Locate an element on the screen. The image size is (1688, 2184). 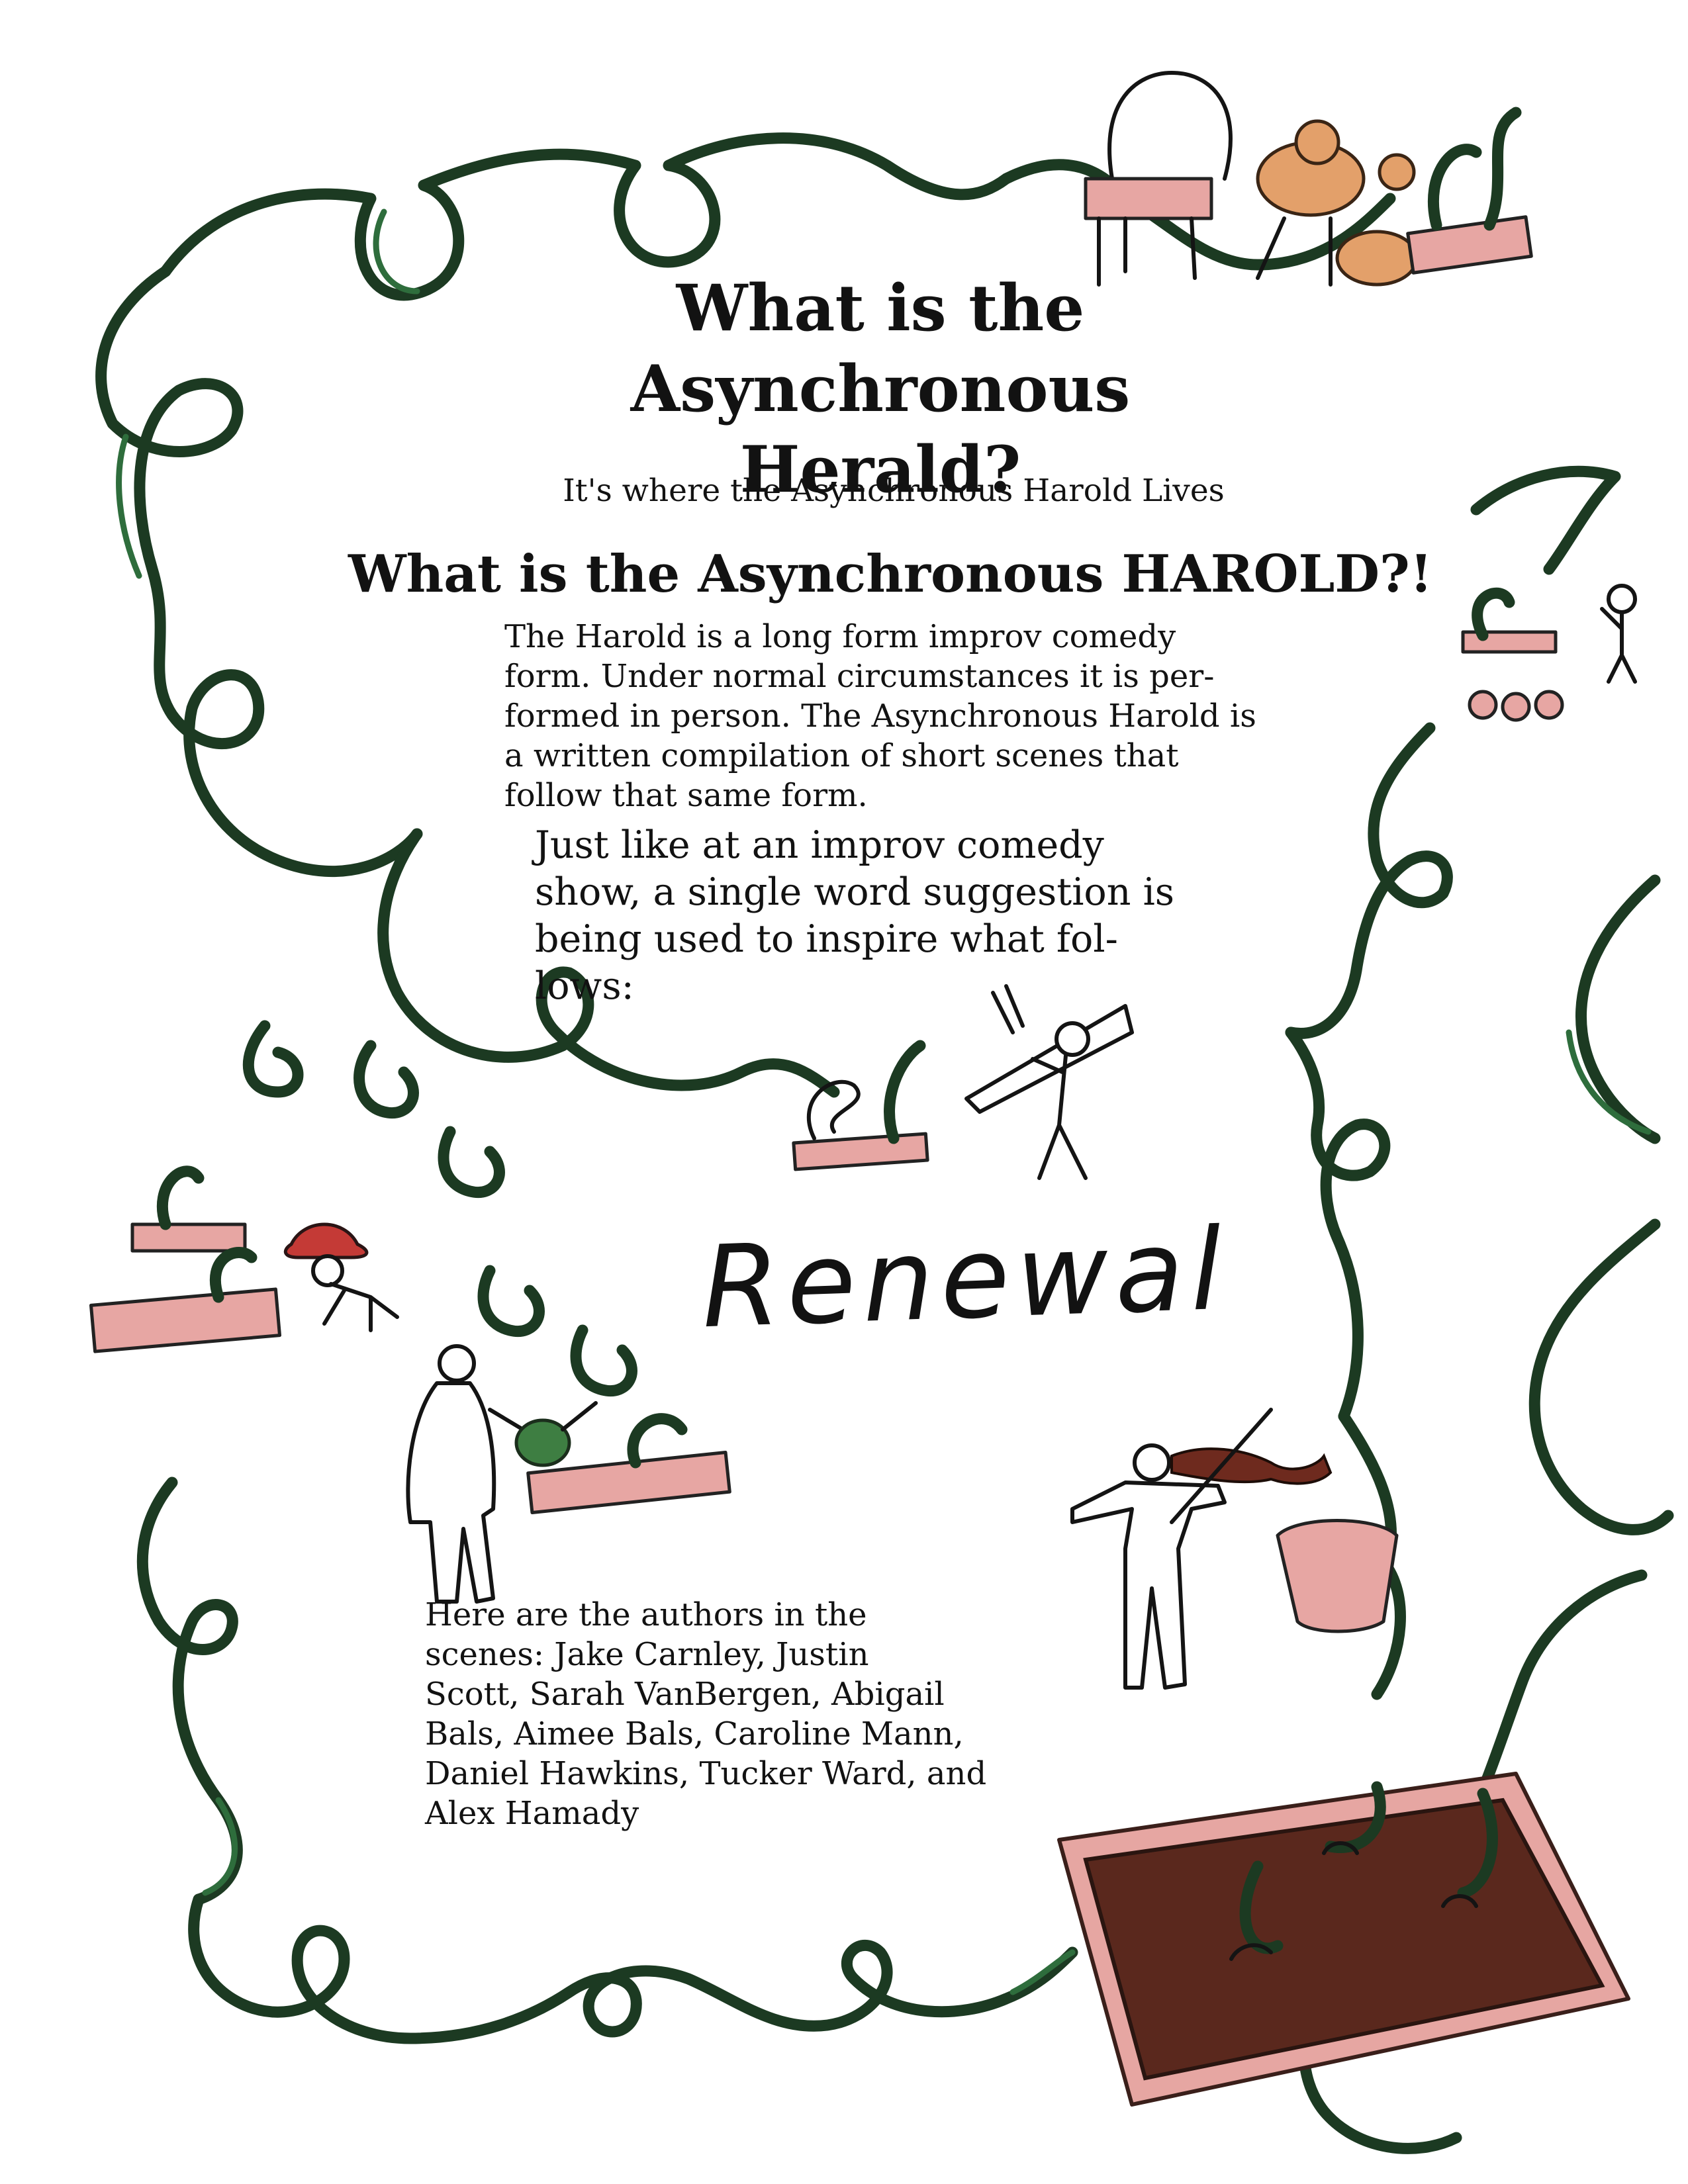
gardener-scissors-drawing is located at coordinates (1549, 653).